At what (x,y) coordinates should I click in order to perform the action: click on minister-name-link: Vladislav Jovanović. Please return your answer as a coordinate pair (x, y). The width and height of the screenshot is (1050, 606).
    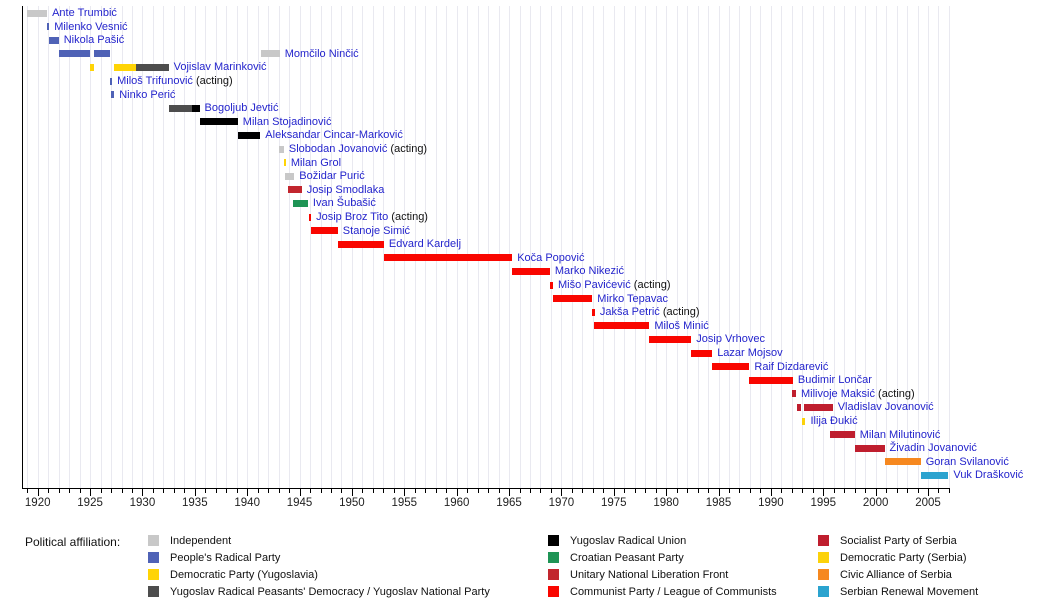
    Looking at the image, I should click on (885, 407).